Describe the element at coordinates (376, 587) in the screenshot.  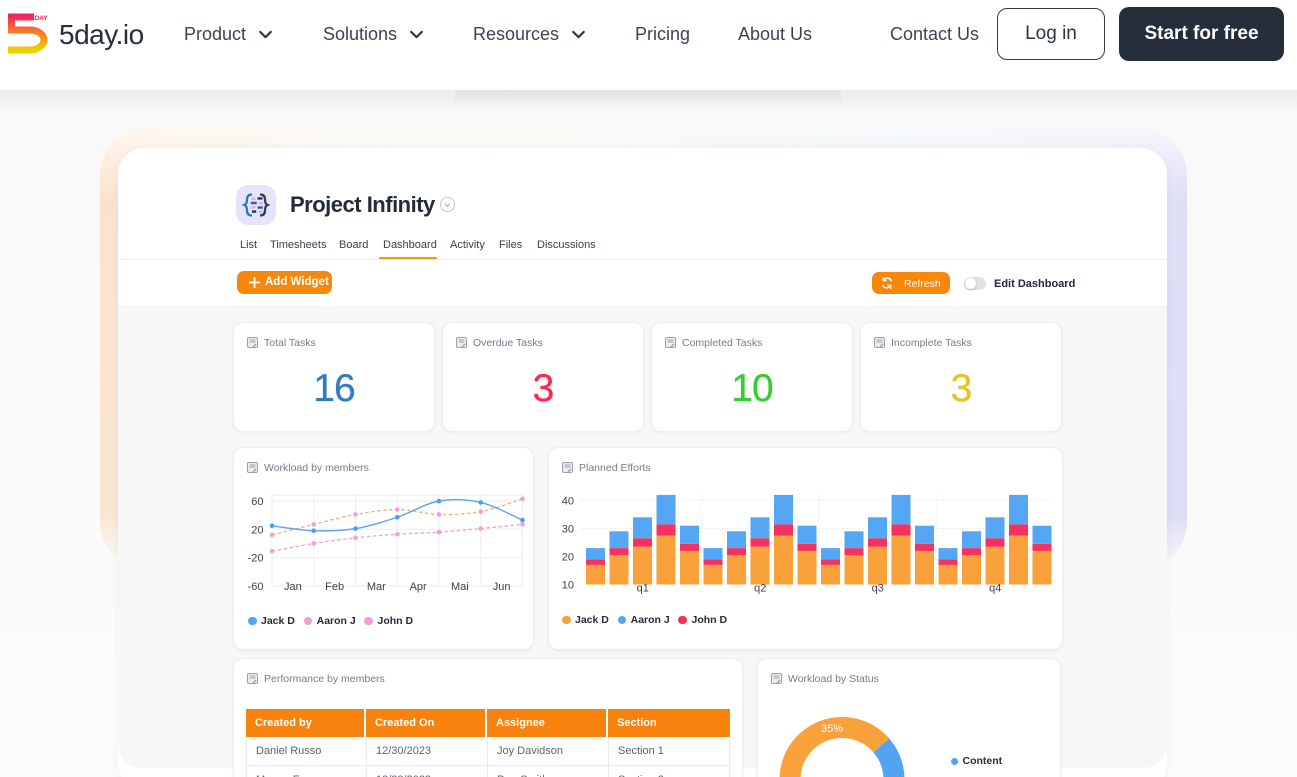
I see `svg-text: Mar` at that location.